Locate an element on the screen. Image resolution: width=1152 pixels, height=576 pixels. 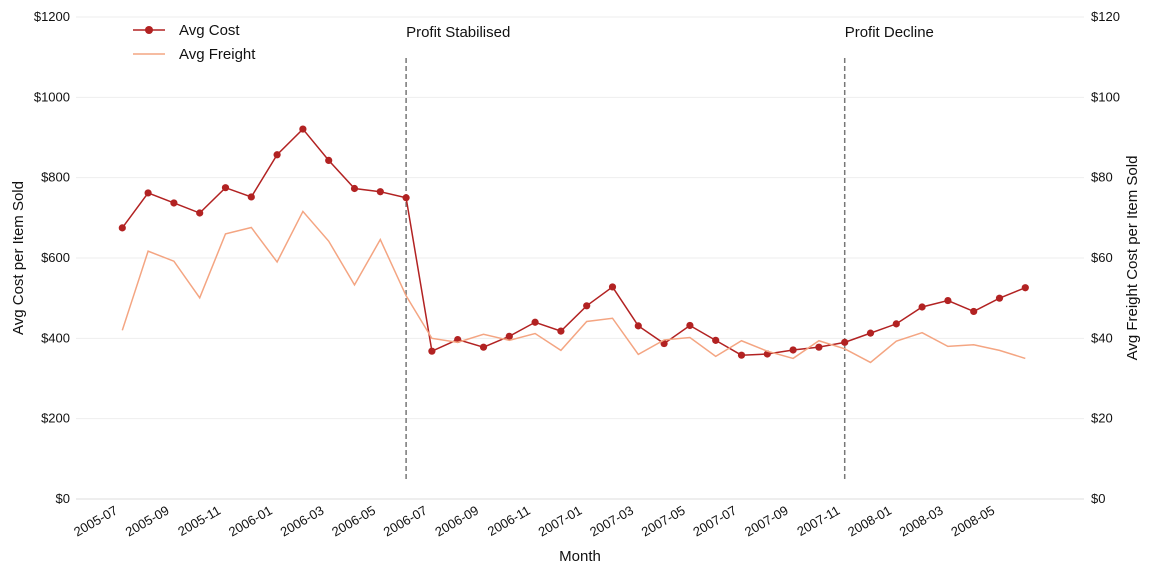
x-tick-label: 2006-01 is located at coordinates (250, 521).